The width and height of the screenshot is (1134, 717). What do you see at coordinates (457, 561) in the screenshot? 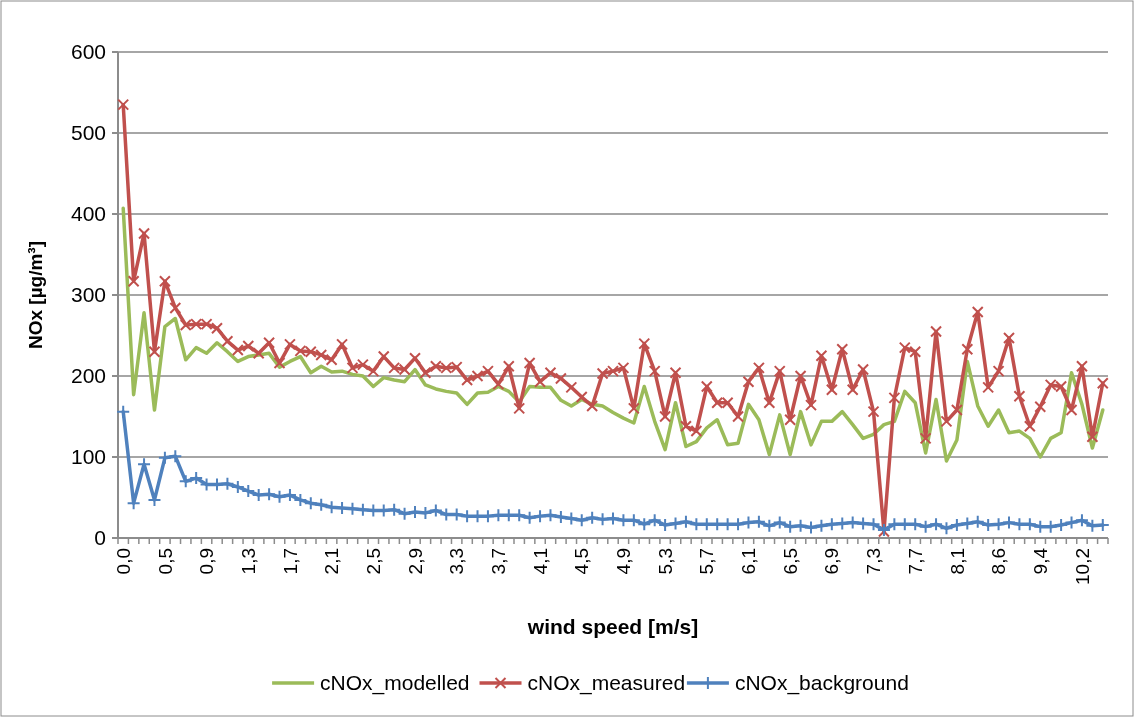
I see `x-tick-label: 3,3` at bounding box center [457, 561].